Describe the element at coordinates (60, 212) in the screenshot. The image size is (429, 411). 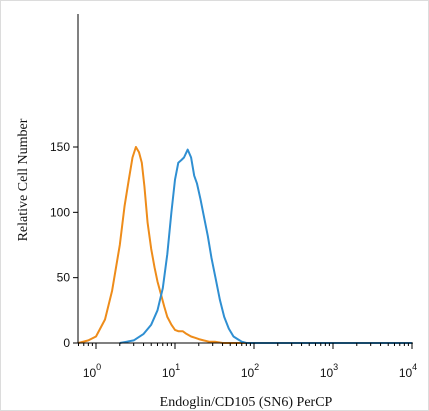
I see `y-tick-label: 100` at that location.